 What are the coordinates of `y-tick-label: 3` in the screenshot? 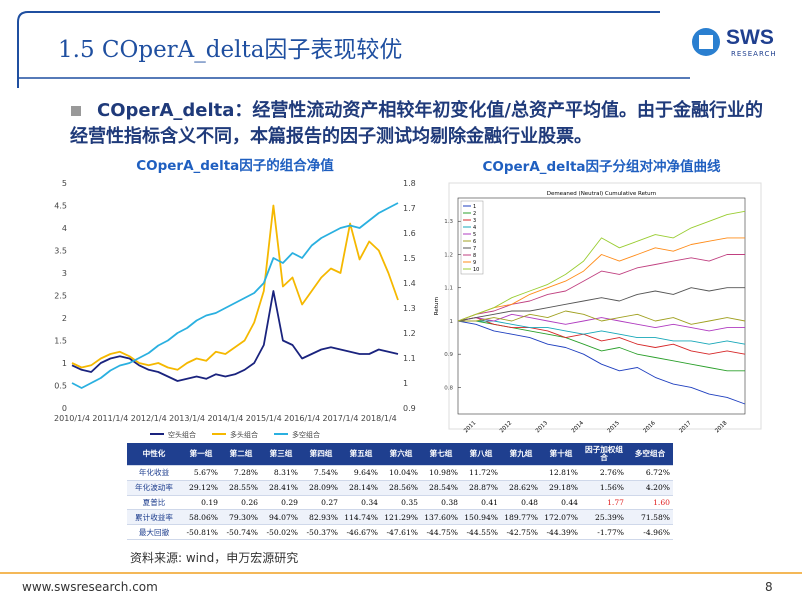 It's located at (64, 273).